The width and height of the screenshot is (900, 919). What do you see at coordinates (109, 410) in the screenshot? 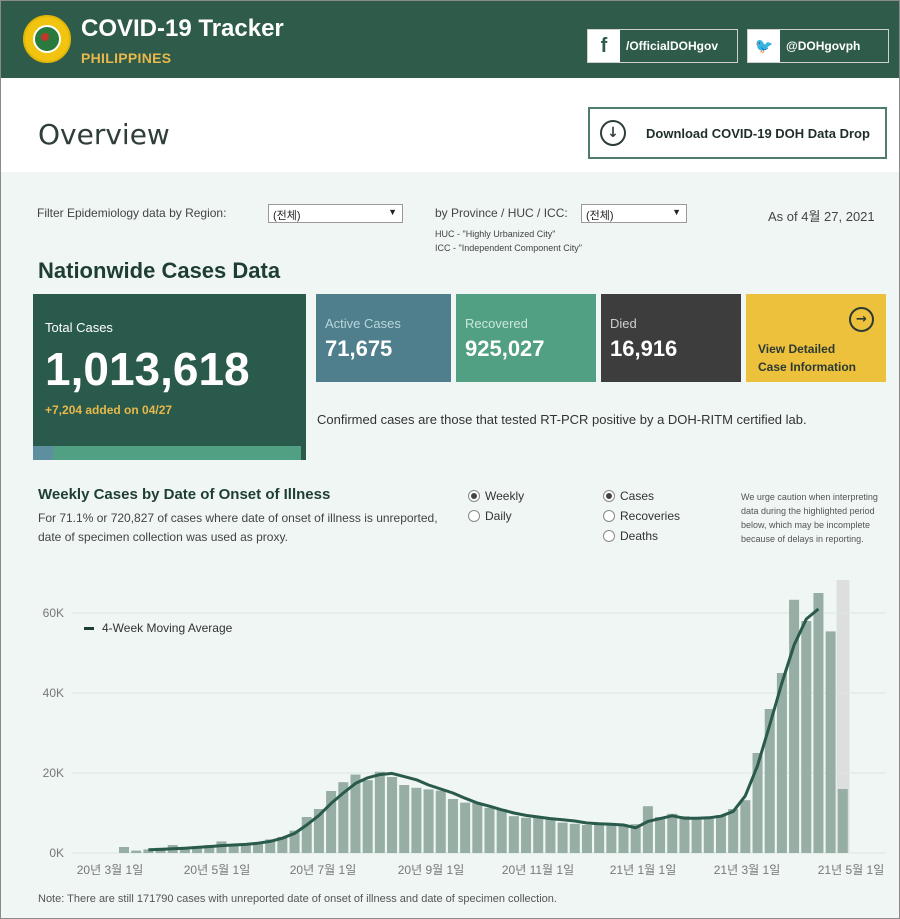
I see `added-cases: +7,204 added on 04/27` at bounding box center [109, 410].